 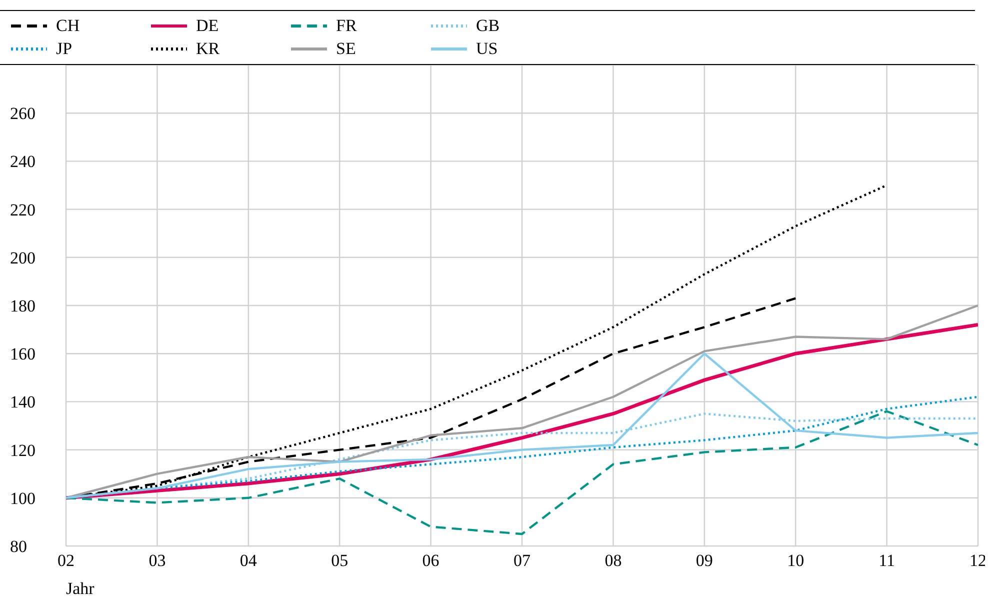 What do you see at coordinates (23, 354) in the screenshot?
I see `y-tick-label: 160` at bounding box center [23, 354].